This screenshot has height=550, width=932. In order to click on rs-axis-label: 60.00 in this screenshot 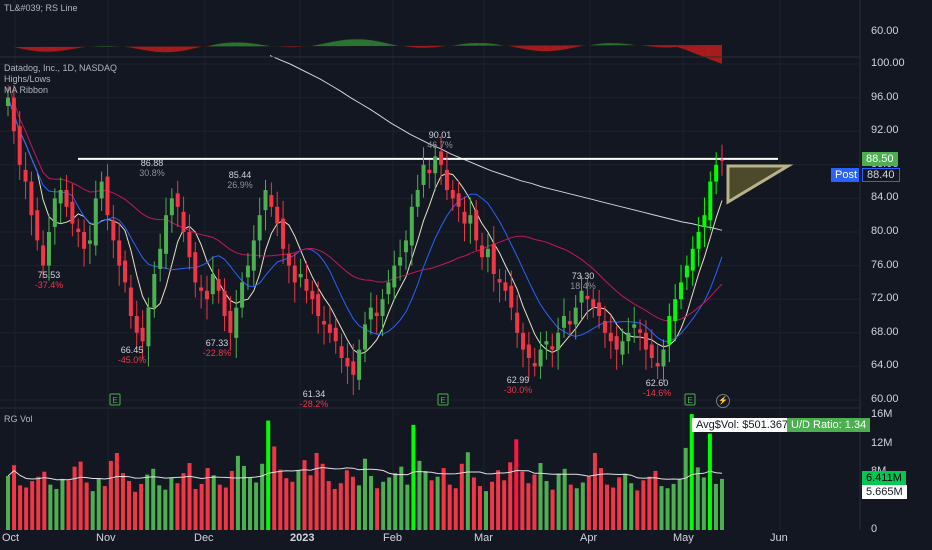, I will do `click(885, 31)`.